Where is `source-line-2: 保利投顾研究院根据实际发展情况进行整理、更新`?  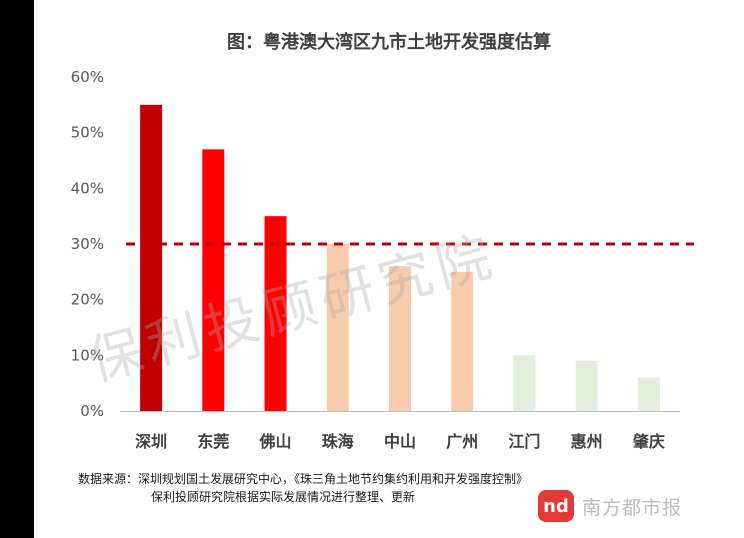 source-line-2: 保利投顾研究院根据实际发展情况进行整理、更新 is located at coordinates (283, 497).